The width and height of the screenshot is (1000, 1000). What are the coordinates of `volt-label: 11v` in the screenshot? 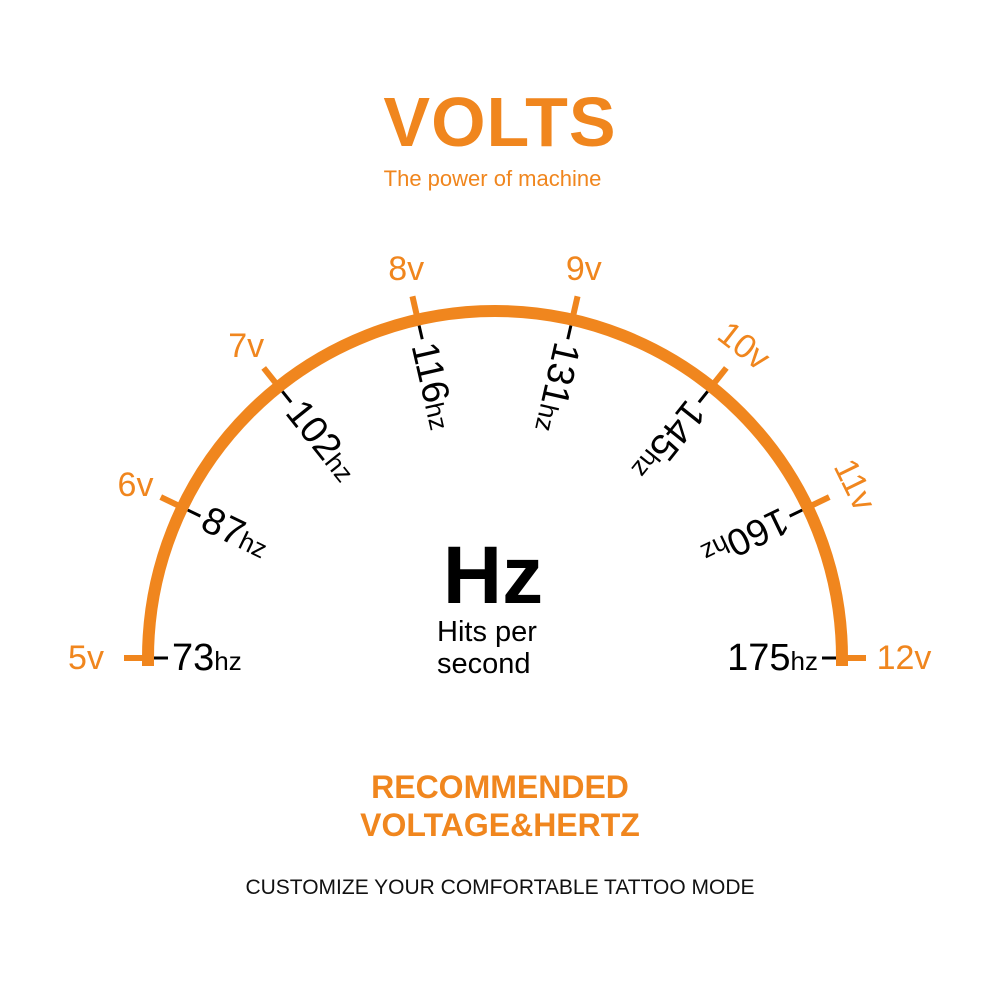 It's located at (854, 485).